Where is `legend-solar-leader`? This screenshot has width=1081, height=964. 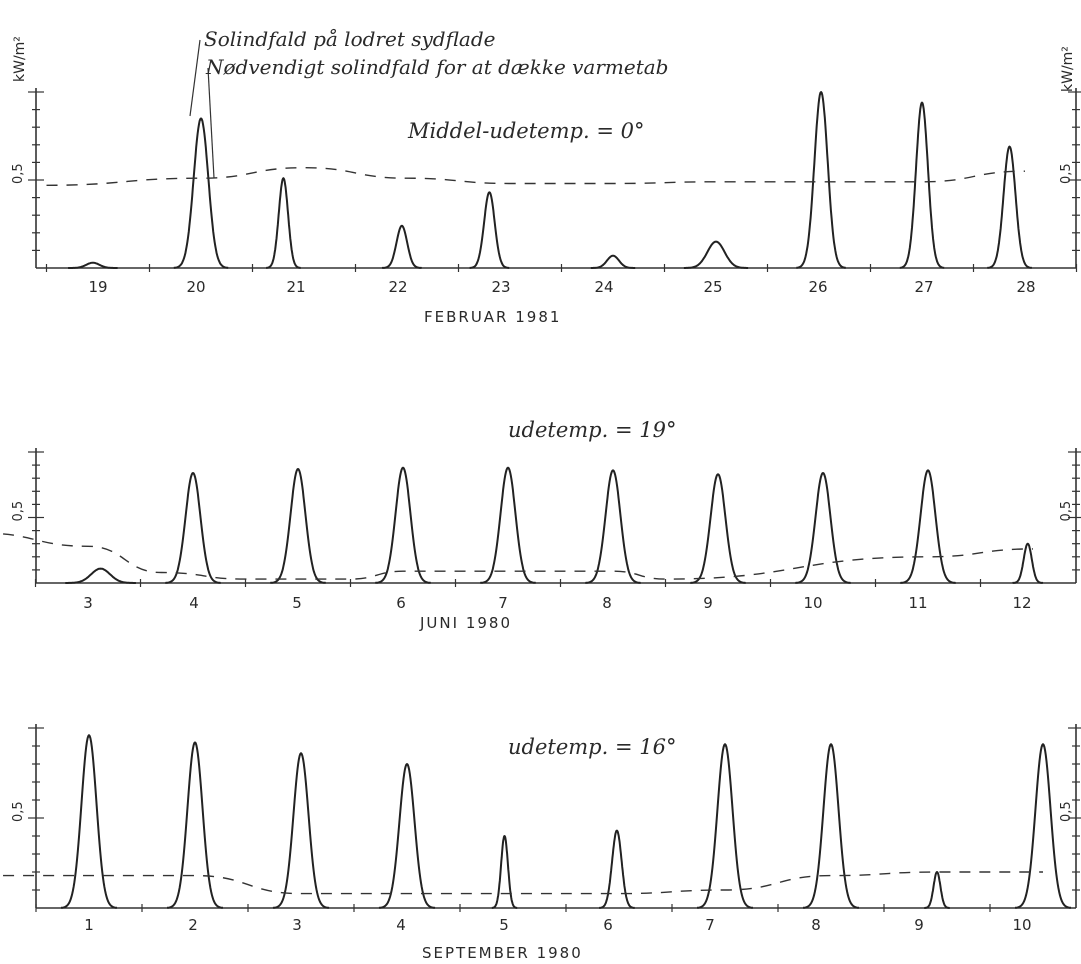
legend-solar-leader is located at coordinates (195, 78).